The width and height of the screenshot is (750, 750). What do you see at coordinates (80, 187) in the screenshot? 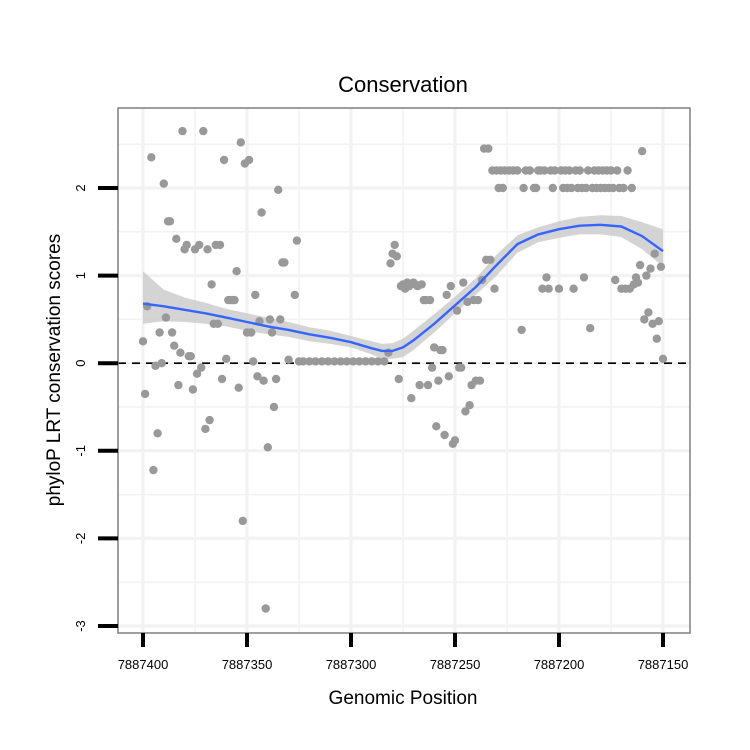
I see `y-tick-label: 2` at bounding box center [80, 187].